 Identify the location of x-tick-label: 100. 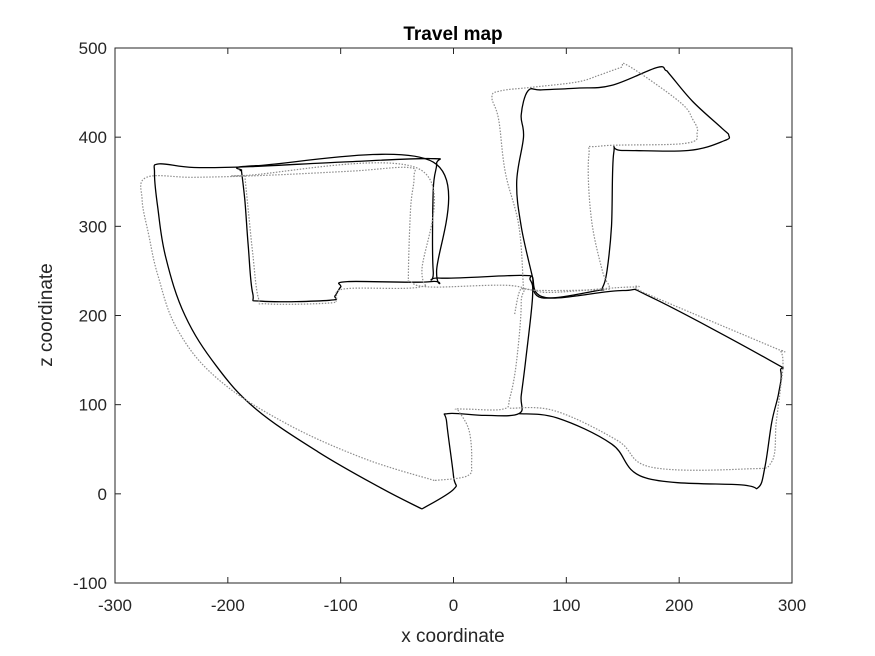
(566, 605).